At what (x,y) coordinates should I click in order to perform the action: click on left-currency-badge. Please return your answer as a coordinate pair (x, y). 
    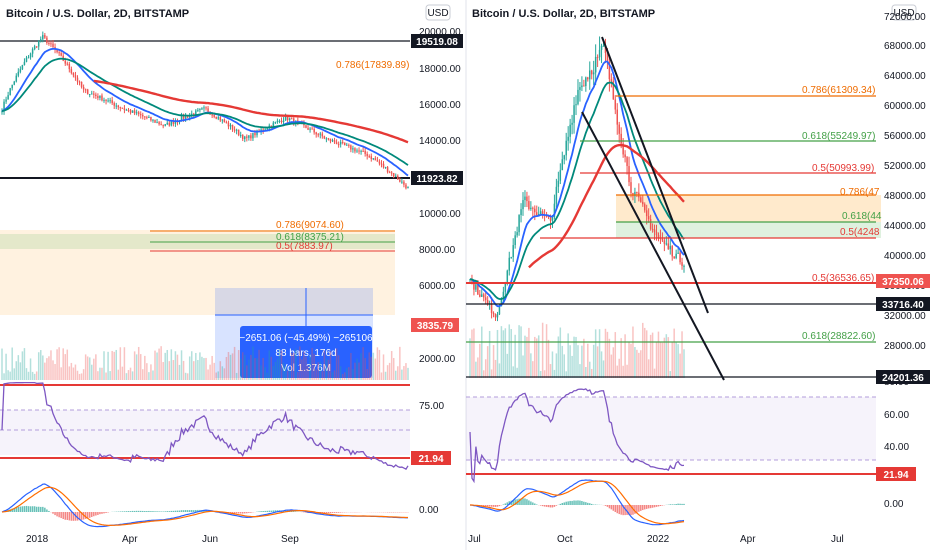
    Looking at the image, I should click on (438, 12).